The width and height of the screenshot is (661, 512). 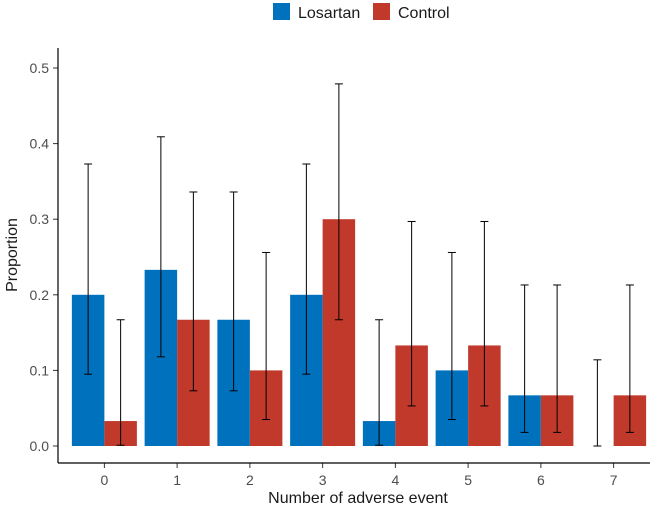 I want to click on x-tick-label-5: 5, so click(x=468, y=480).